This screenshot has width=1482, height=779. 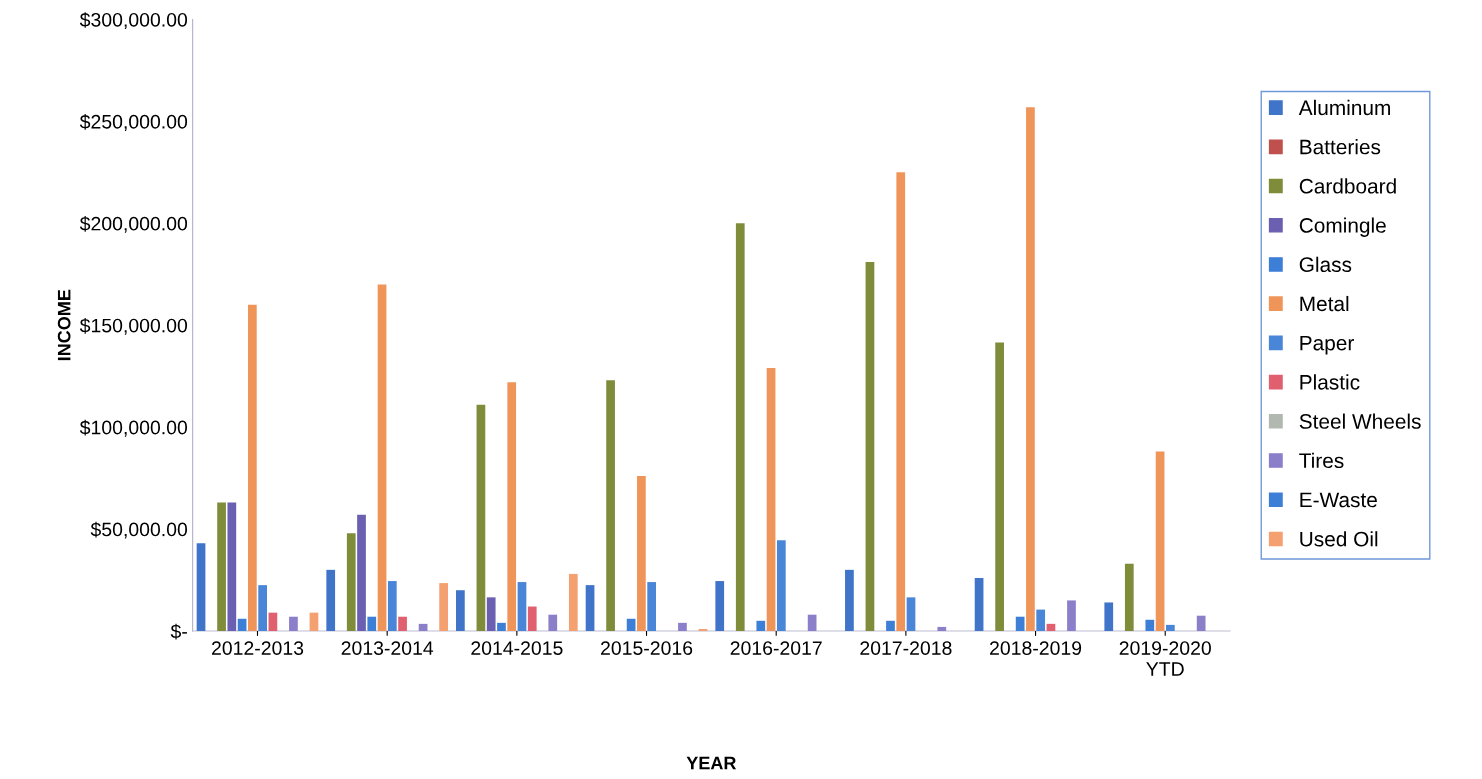 What do you see at coordinates (1330, 382) in the screenshot?
I see `legend-label: Plastic` at bounding box center [1330, 382].